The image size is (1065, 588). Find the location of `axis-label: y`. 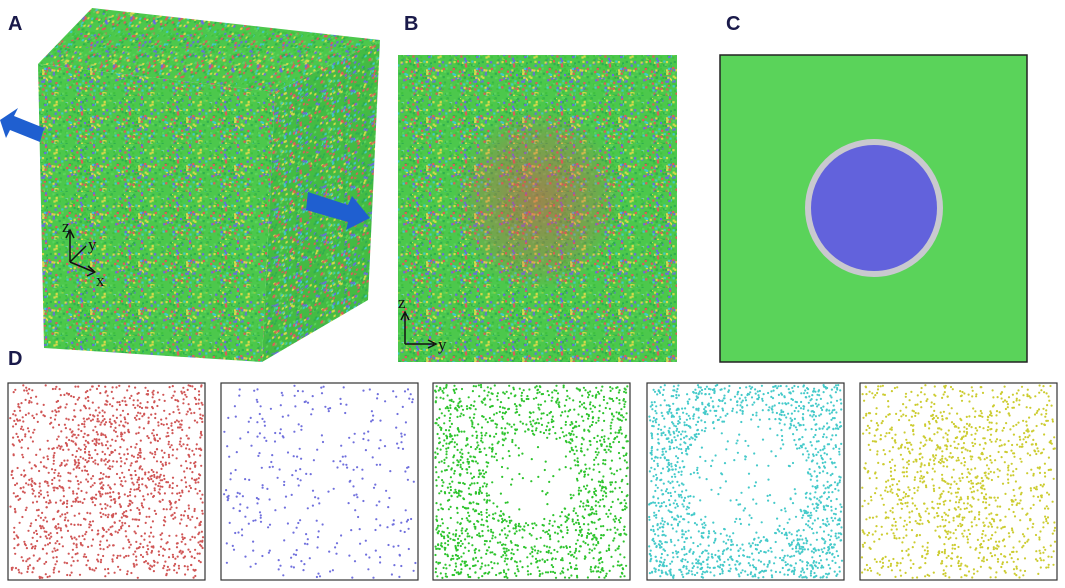

axis-label: y is located at coordinates (442, 344).